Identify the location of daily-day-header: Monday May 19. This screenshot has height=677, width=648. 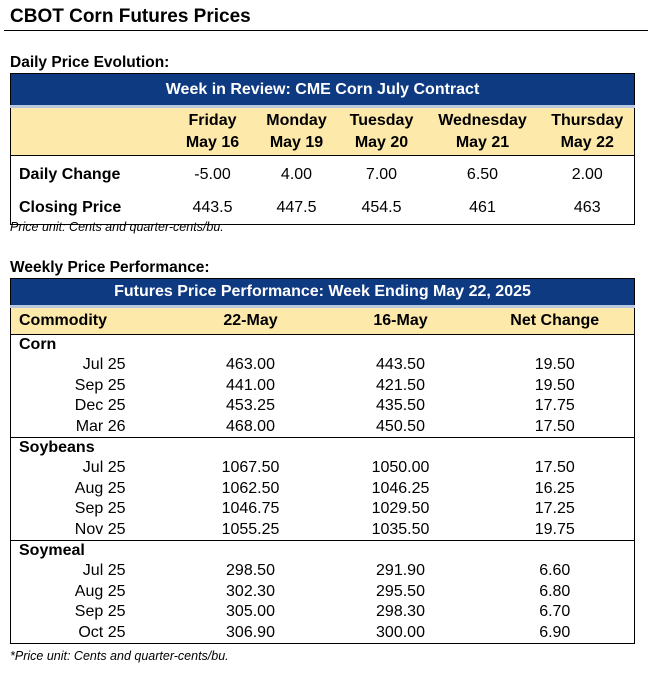
(296, 131).